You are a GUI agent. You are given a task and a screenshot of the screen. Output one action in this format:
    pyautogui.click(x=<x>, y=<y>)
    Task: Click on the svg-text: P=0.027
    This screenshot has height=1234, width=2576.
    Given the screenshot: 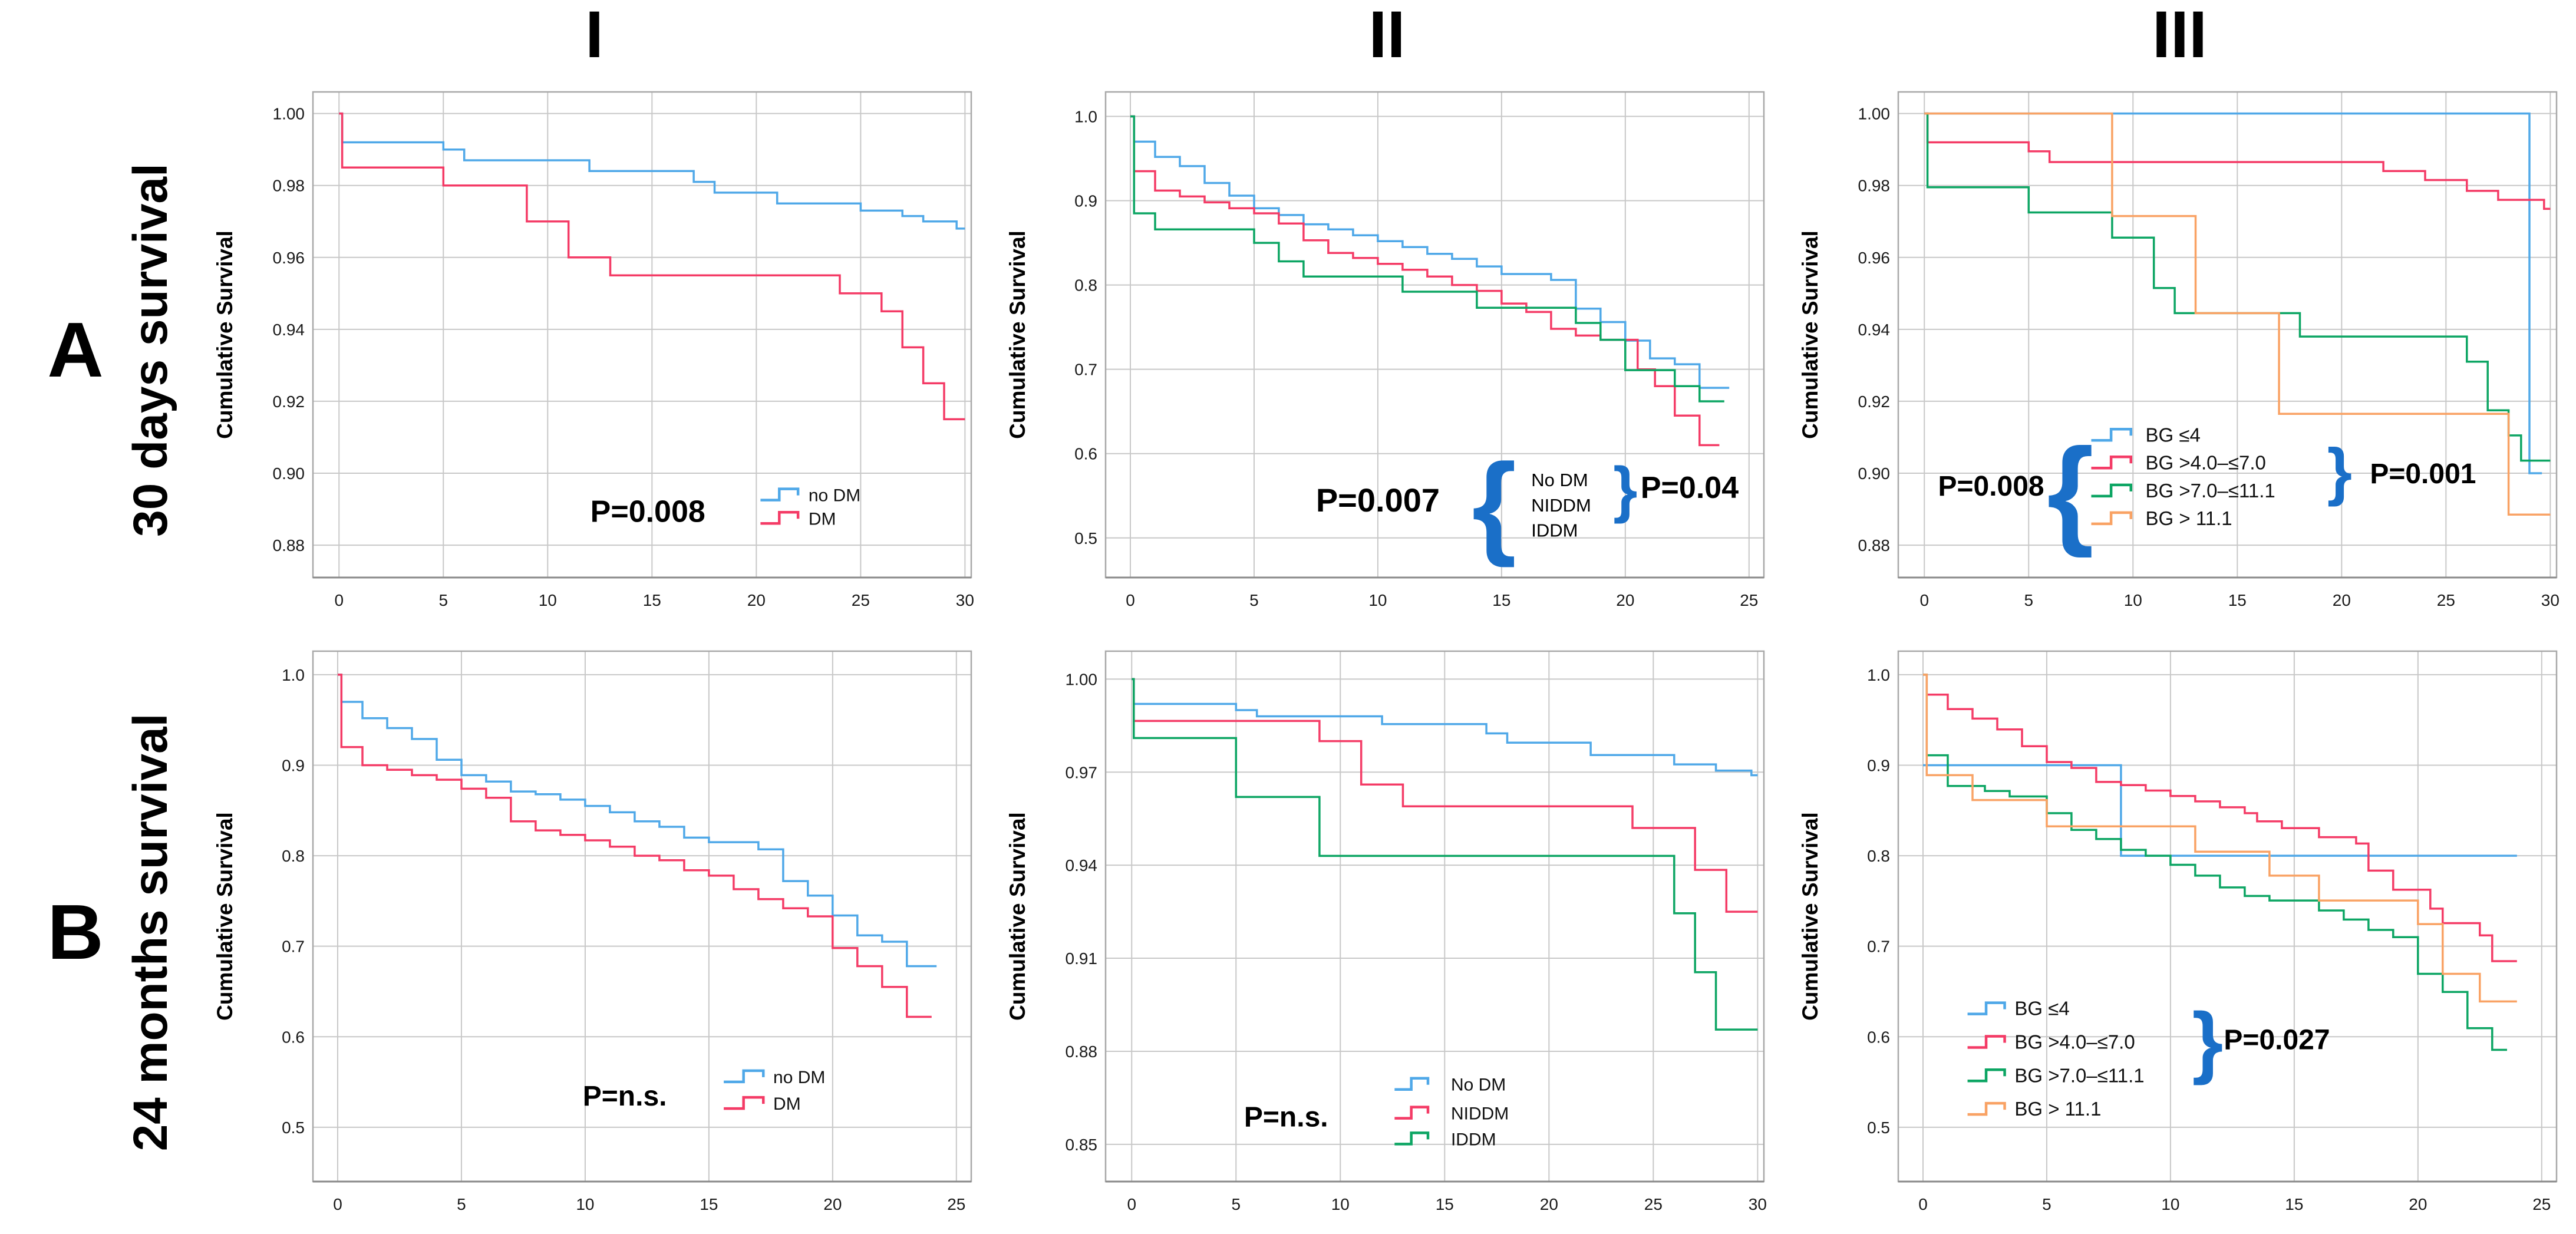 What is the action you would take?
    pyautogui.click(x=2277, y=1040)
    